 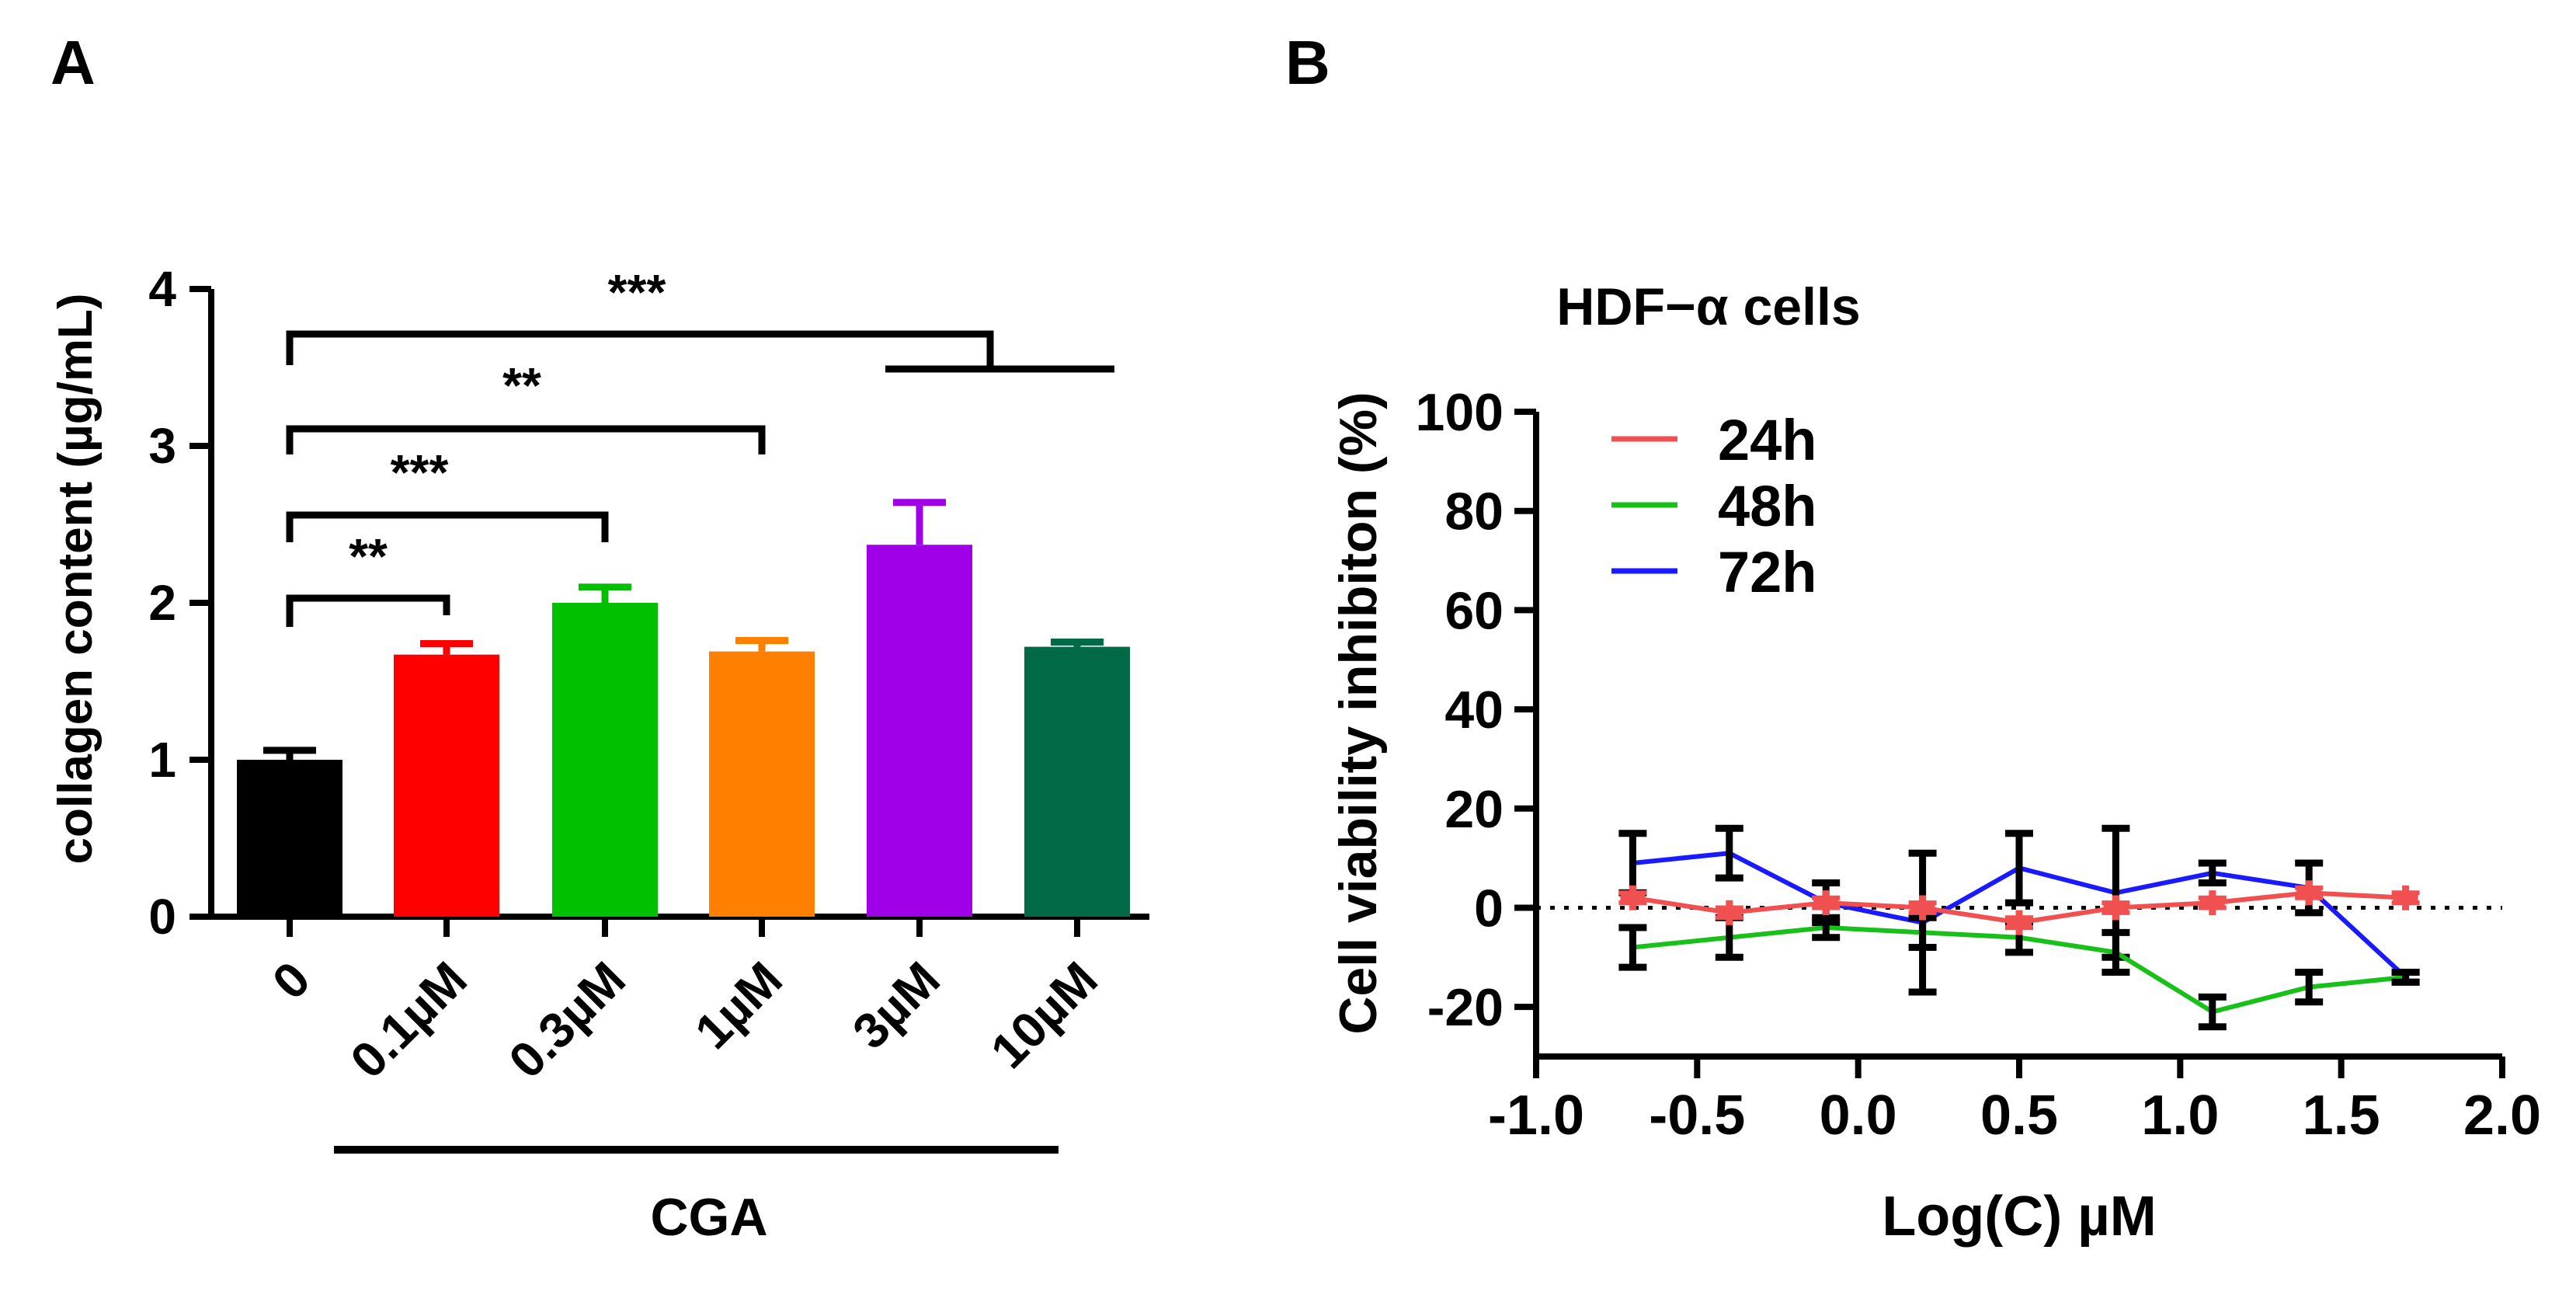 What do you see at coordinates (1536, 1115) in the screenshot?
I see `x-tick-label: -1.0` at bounding box center [1536, 1115].